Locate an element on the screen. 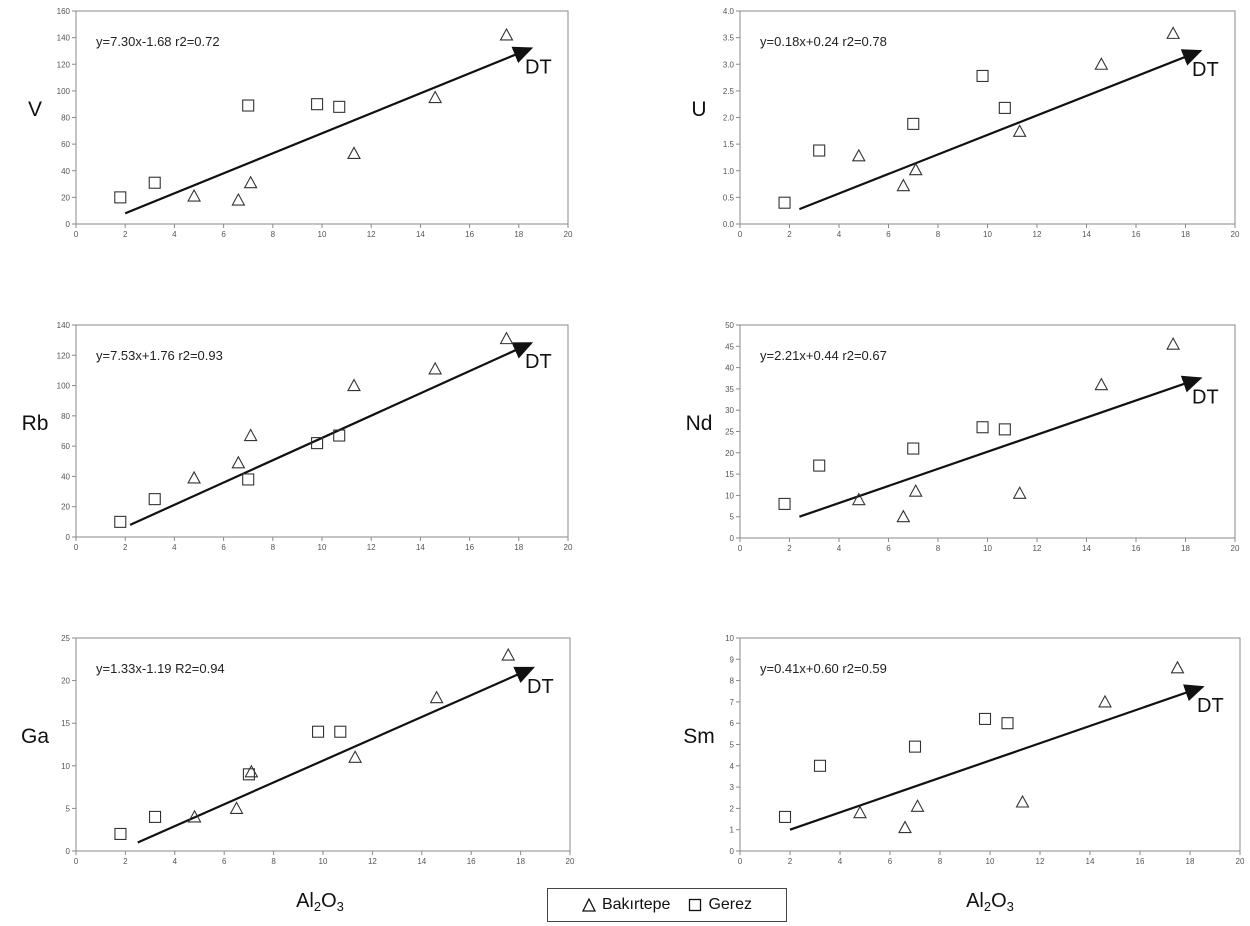 This screenshot has width=1250, height=926. x-tick-label-u: 12 is located at coordinates (1037, 234).